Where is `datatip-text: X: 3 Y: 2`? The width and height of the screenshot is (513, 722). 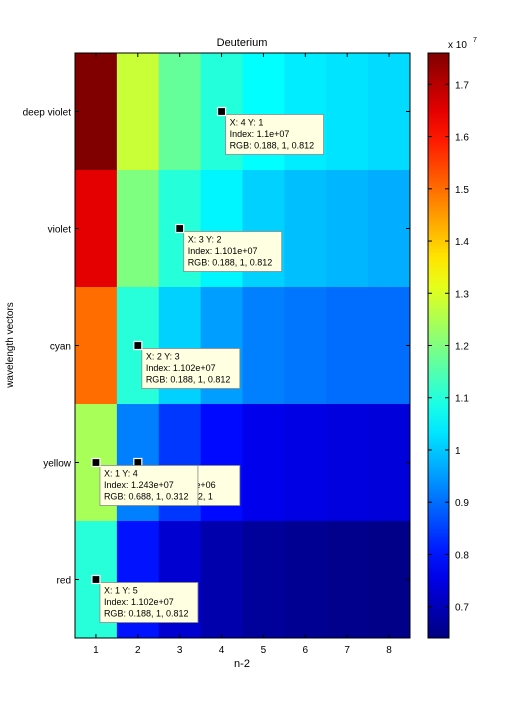 datatip-text: X: 3 Y: 2 is located at coordinates (205, 240).